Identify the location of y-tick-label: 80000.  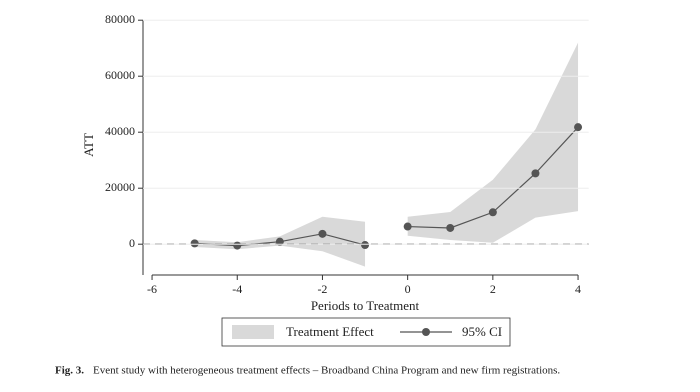
(120, 19).